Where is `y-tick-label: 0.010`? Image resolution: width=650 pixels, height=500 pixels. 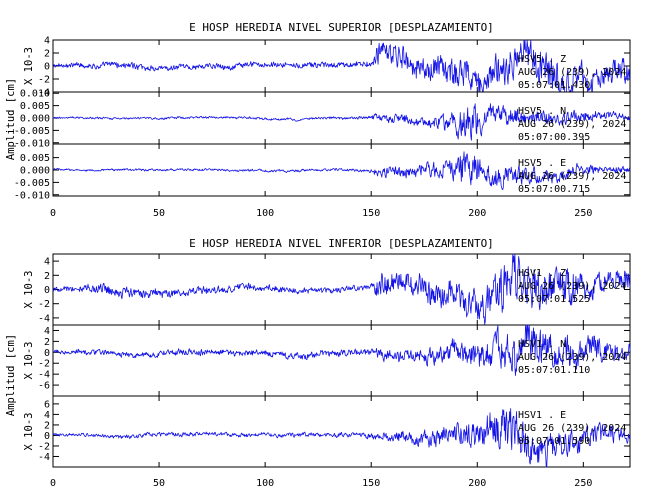 y-tick-label: 0.010 is located at coordinates (35, 94).